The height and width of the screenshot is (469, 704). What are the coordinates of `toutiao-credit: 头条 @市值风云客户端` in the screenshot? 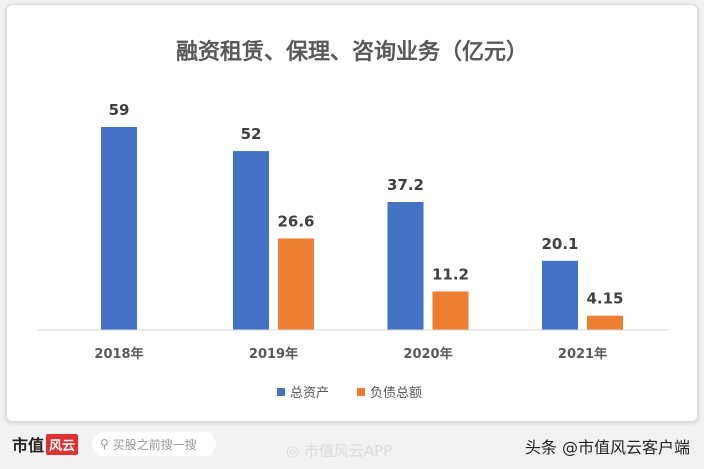 It's located at (607, 447).